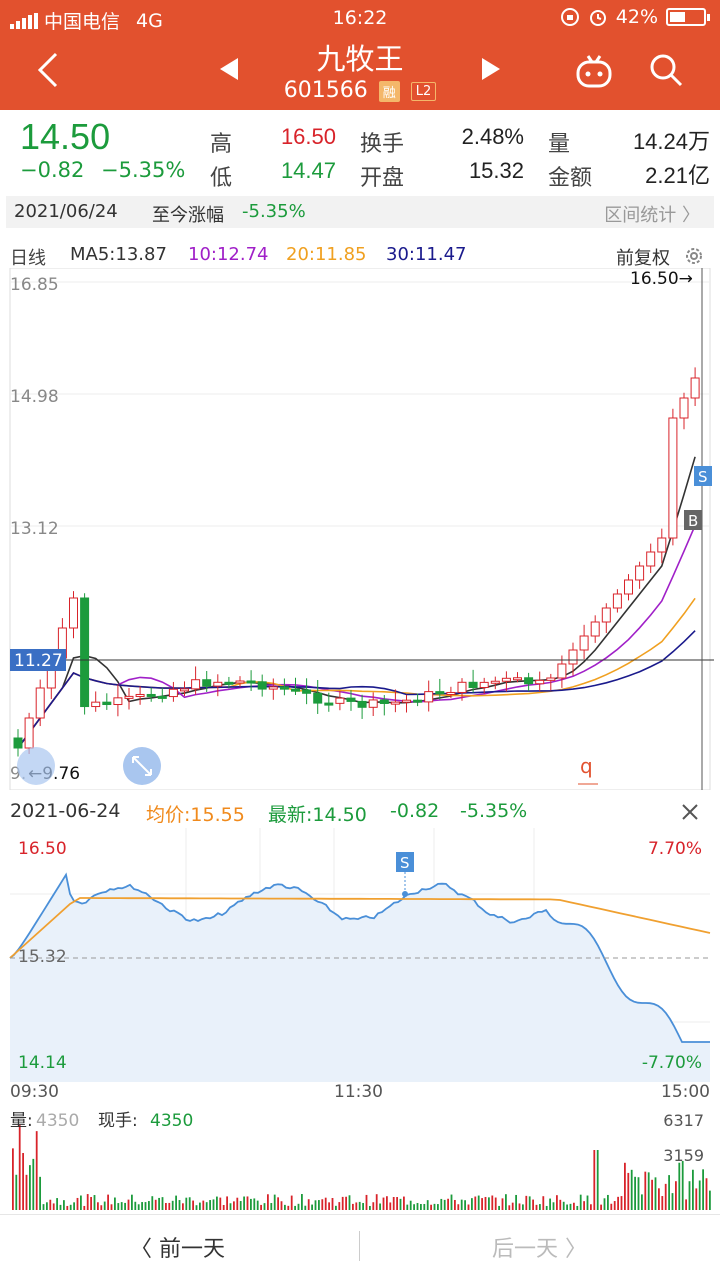 The image size is (720, 1280). Describe the element at coordinates (142, 766) in the screenshot. I see `expand-button` at that location.